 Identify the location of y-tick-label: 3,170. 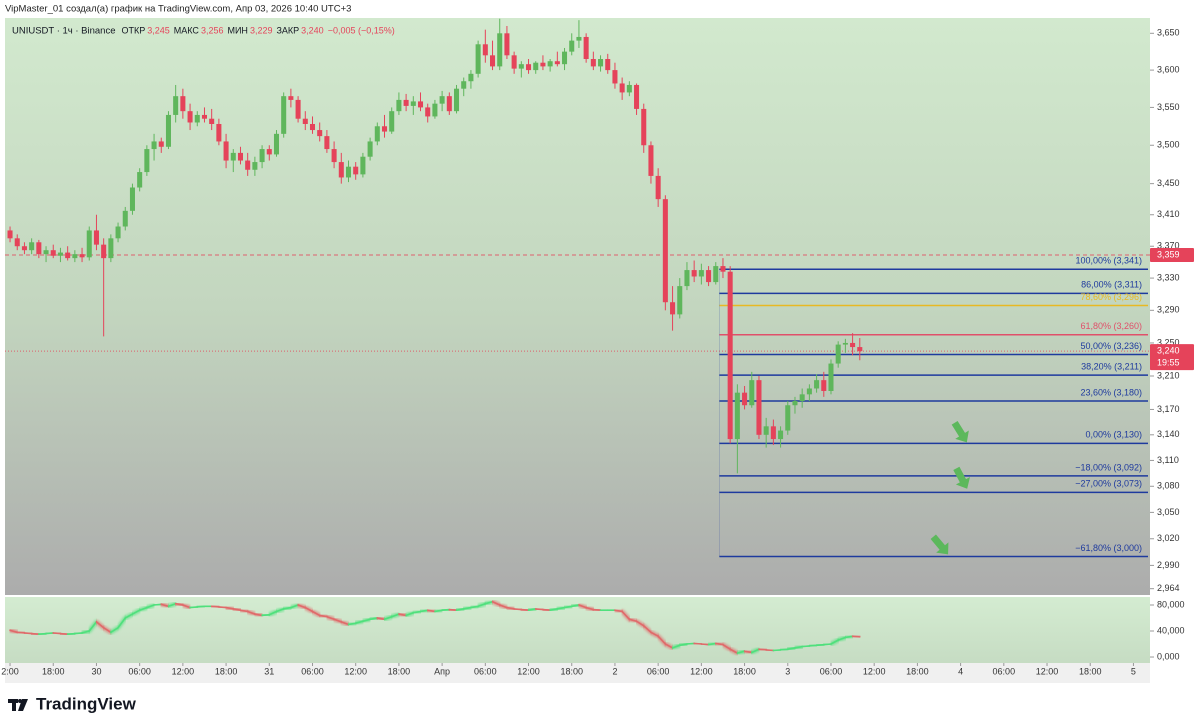
(1168, 409).